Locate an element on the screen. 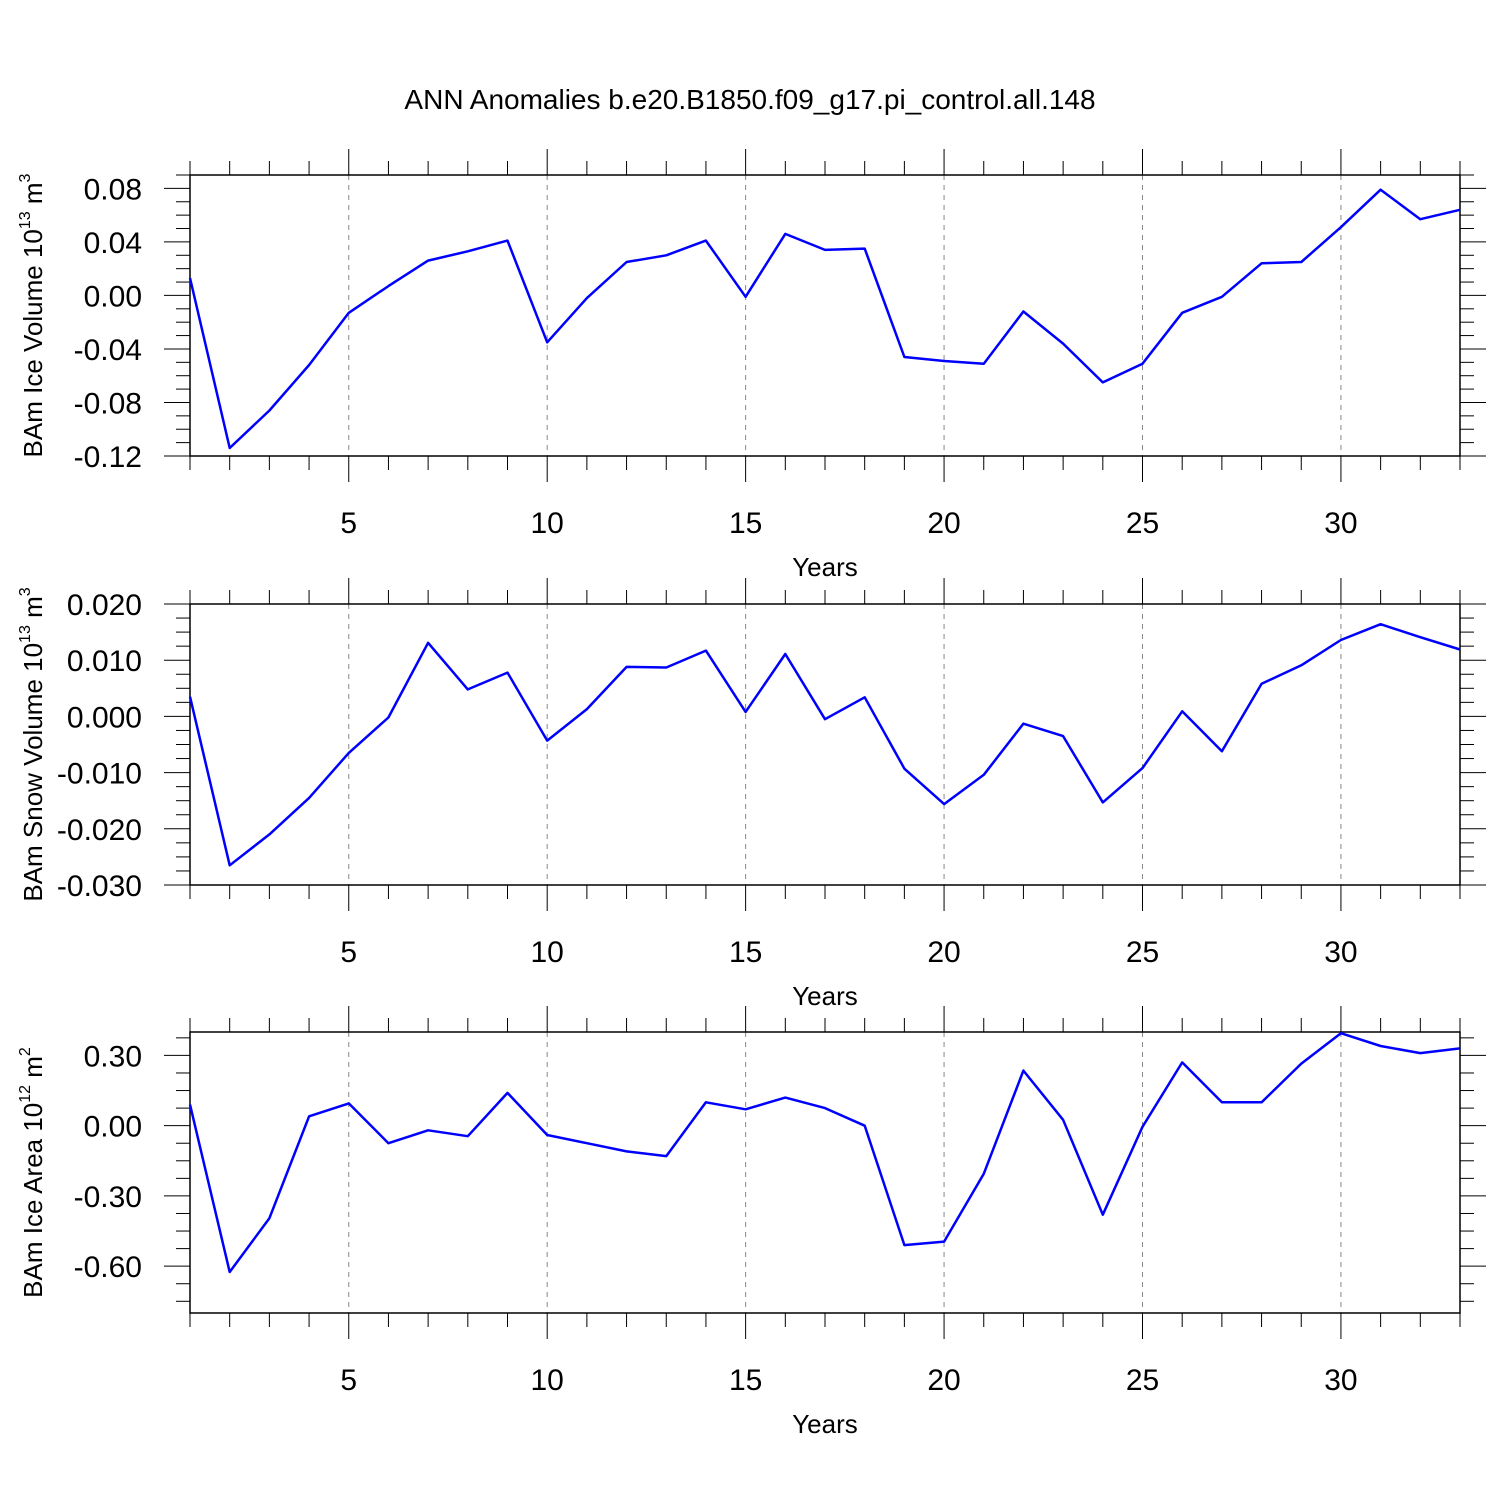  y-axis-label-text: BAm Ice Area 10 is located at coordinates (33, 1200).